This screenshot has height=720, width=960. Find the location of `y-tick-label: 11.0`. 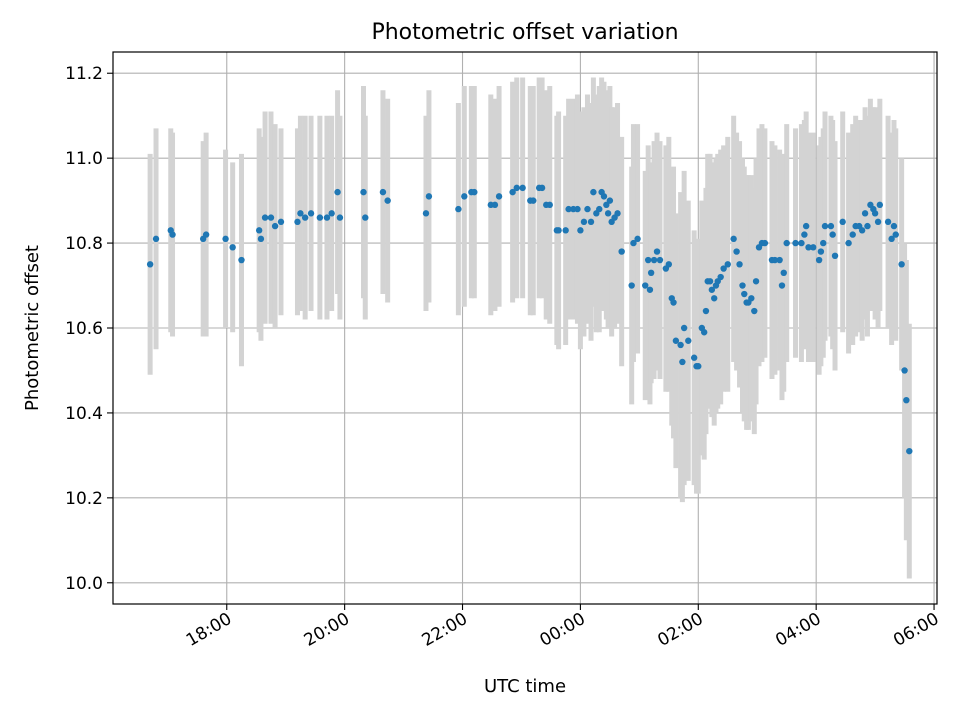

y-tick-label: 11.0 is located at coordinates (84, 159).